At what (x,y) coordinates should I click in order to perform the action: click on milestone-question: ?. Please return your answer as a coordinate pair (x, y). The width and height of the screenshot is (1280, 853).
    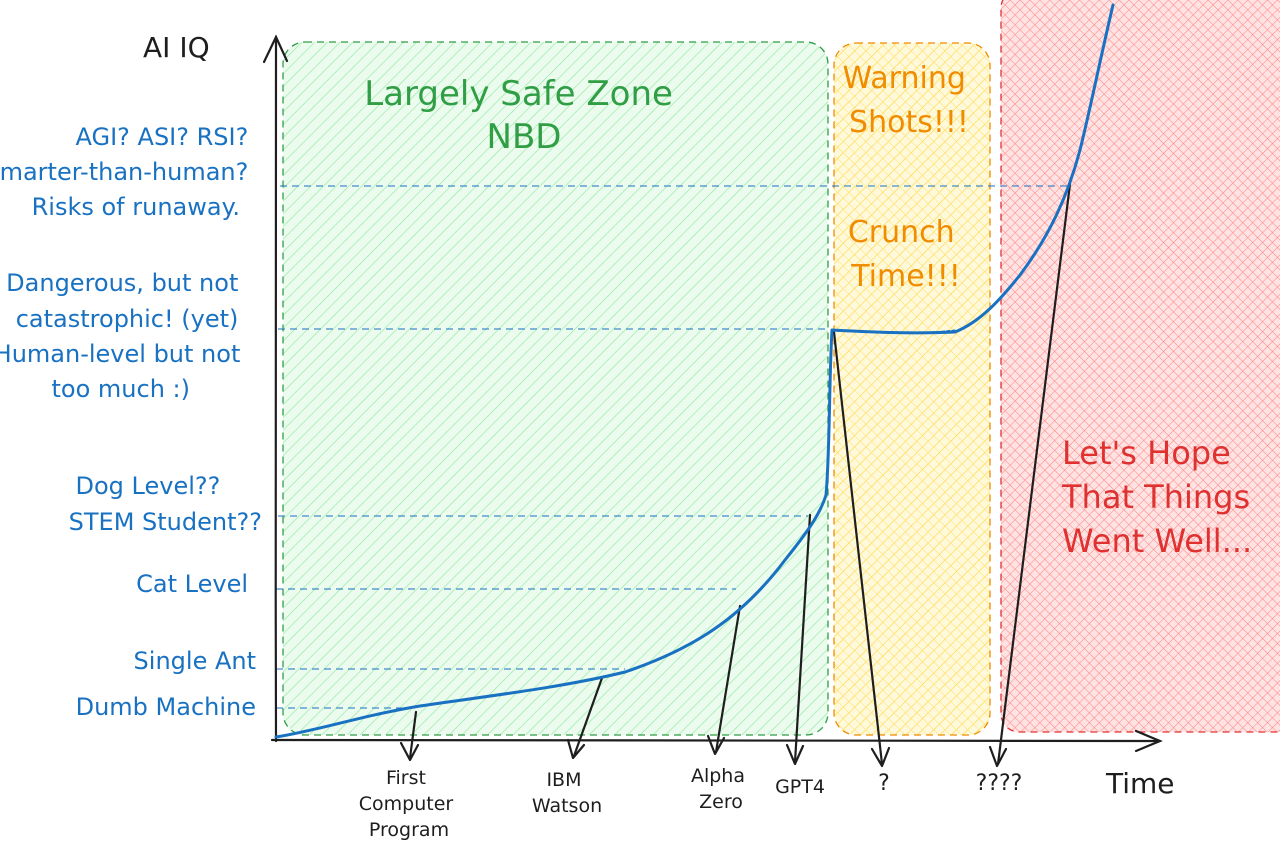
    Looking at the image, I should click on (884, 783).